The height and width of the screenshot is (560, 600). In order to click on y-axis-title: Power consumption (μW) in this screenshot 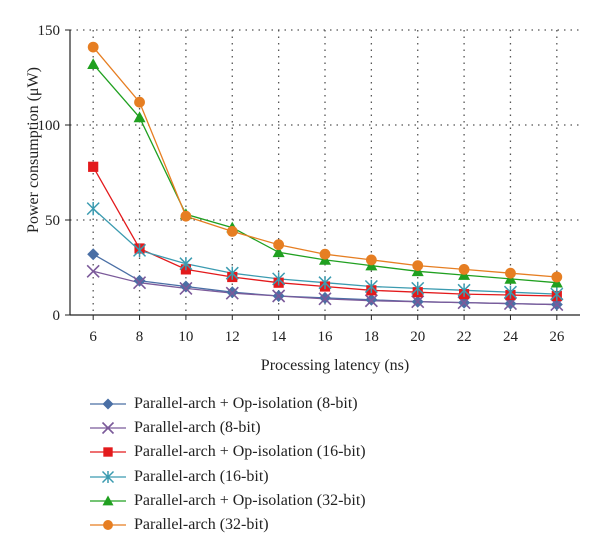, I will do `click(33, 150)`.